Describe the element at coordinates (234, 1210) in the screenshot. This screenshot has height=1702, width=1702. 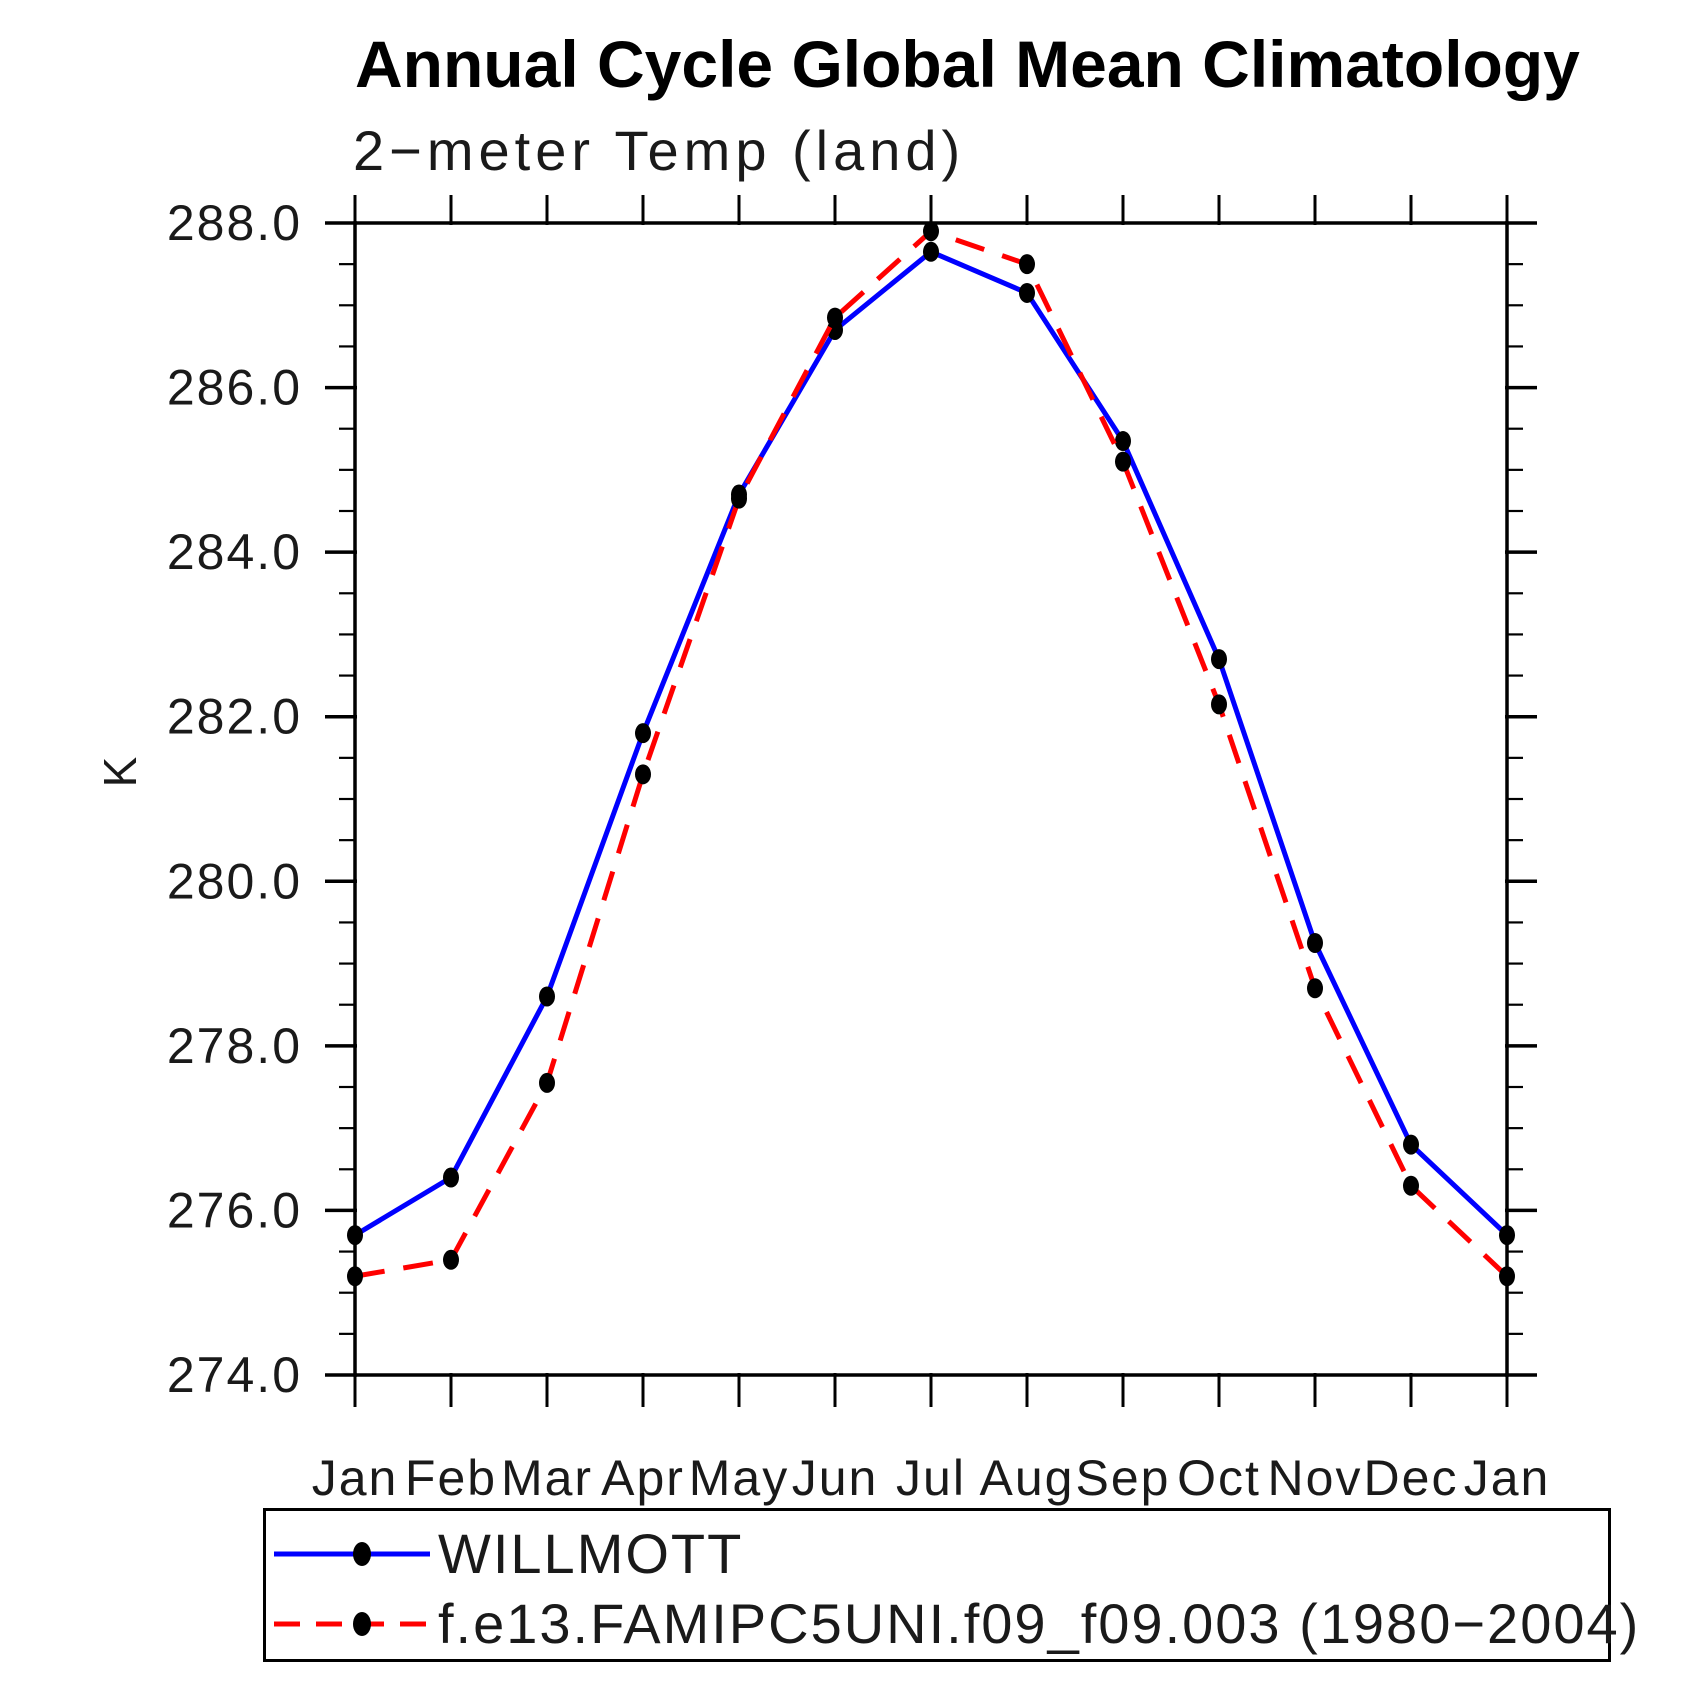
I see `y-axis-tick-label: 276.0` at that location.